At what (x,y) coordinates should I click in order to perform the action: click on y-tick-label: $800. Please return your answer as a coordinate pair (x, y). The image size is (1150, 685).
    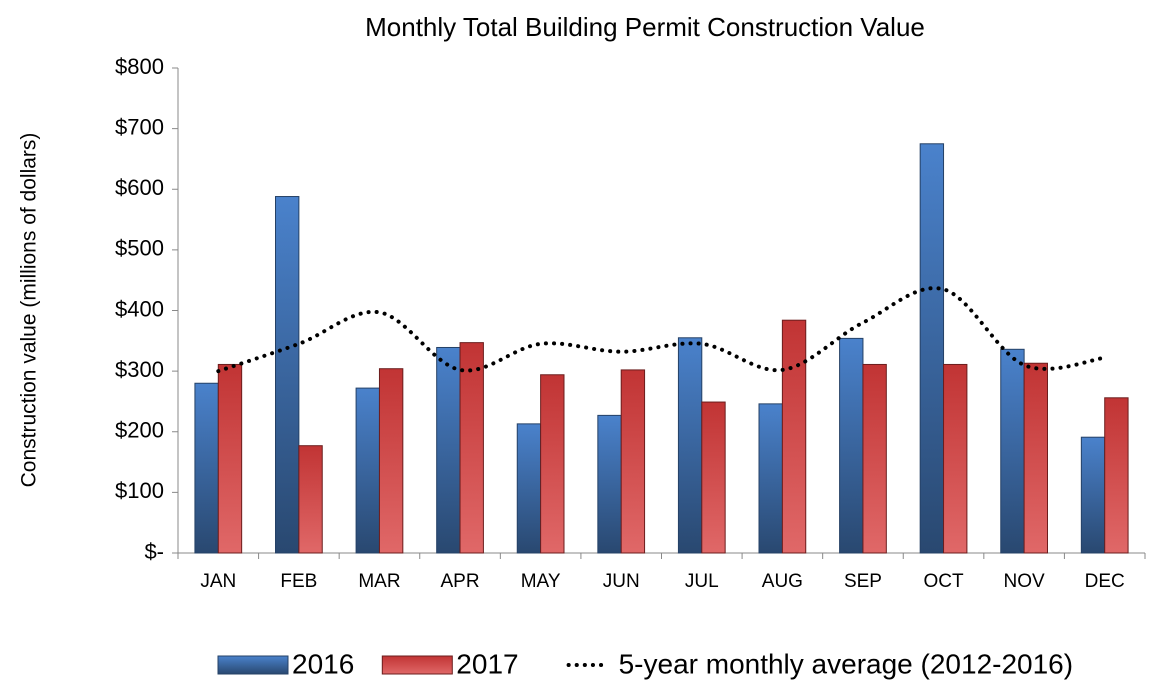
    Looking at the image, I should click on (139, 66).